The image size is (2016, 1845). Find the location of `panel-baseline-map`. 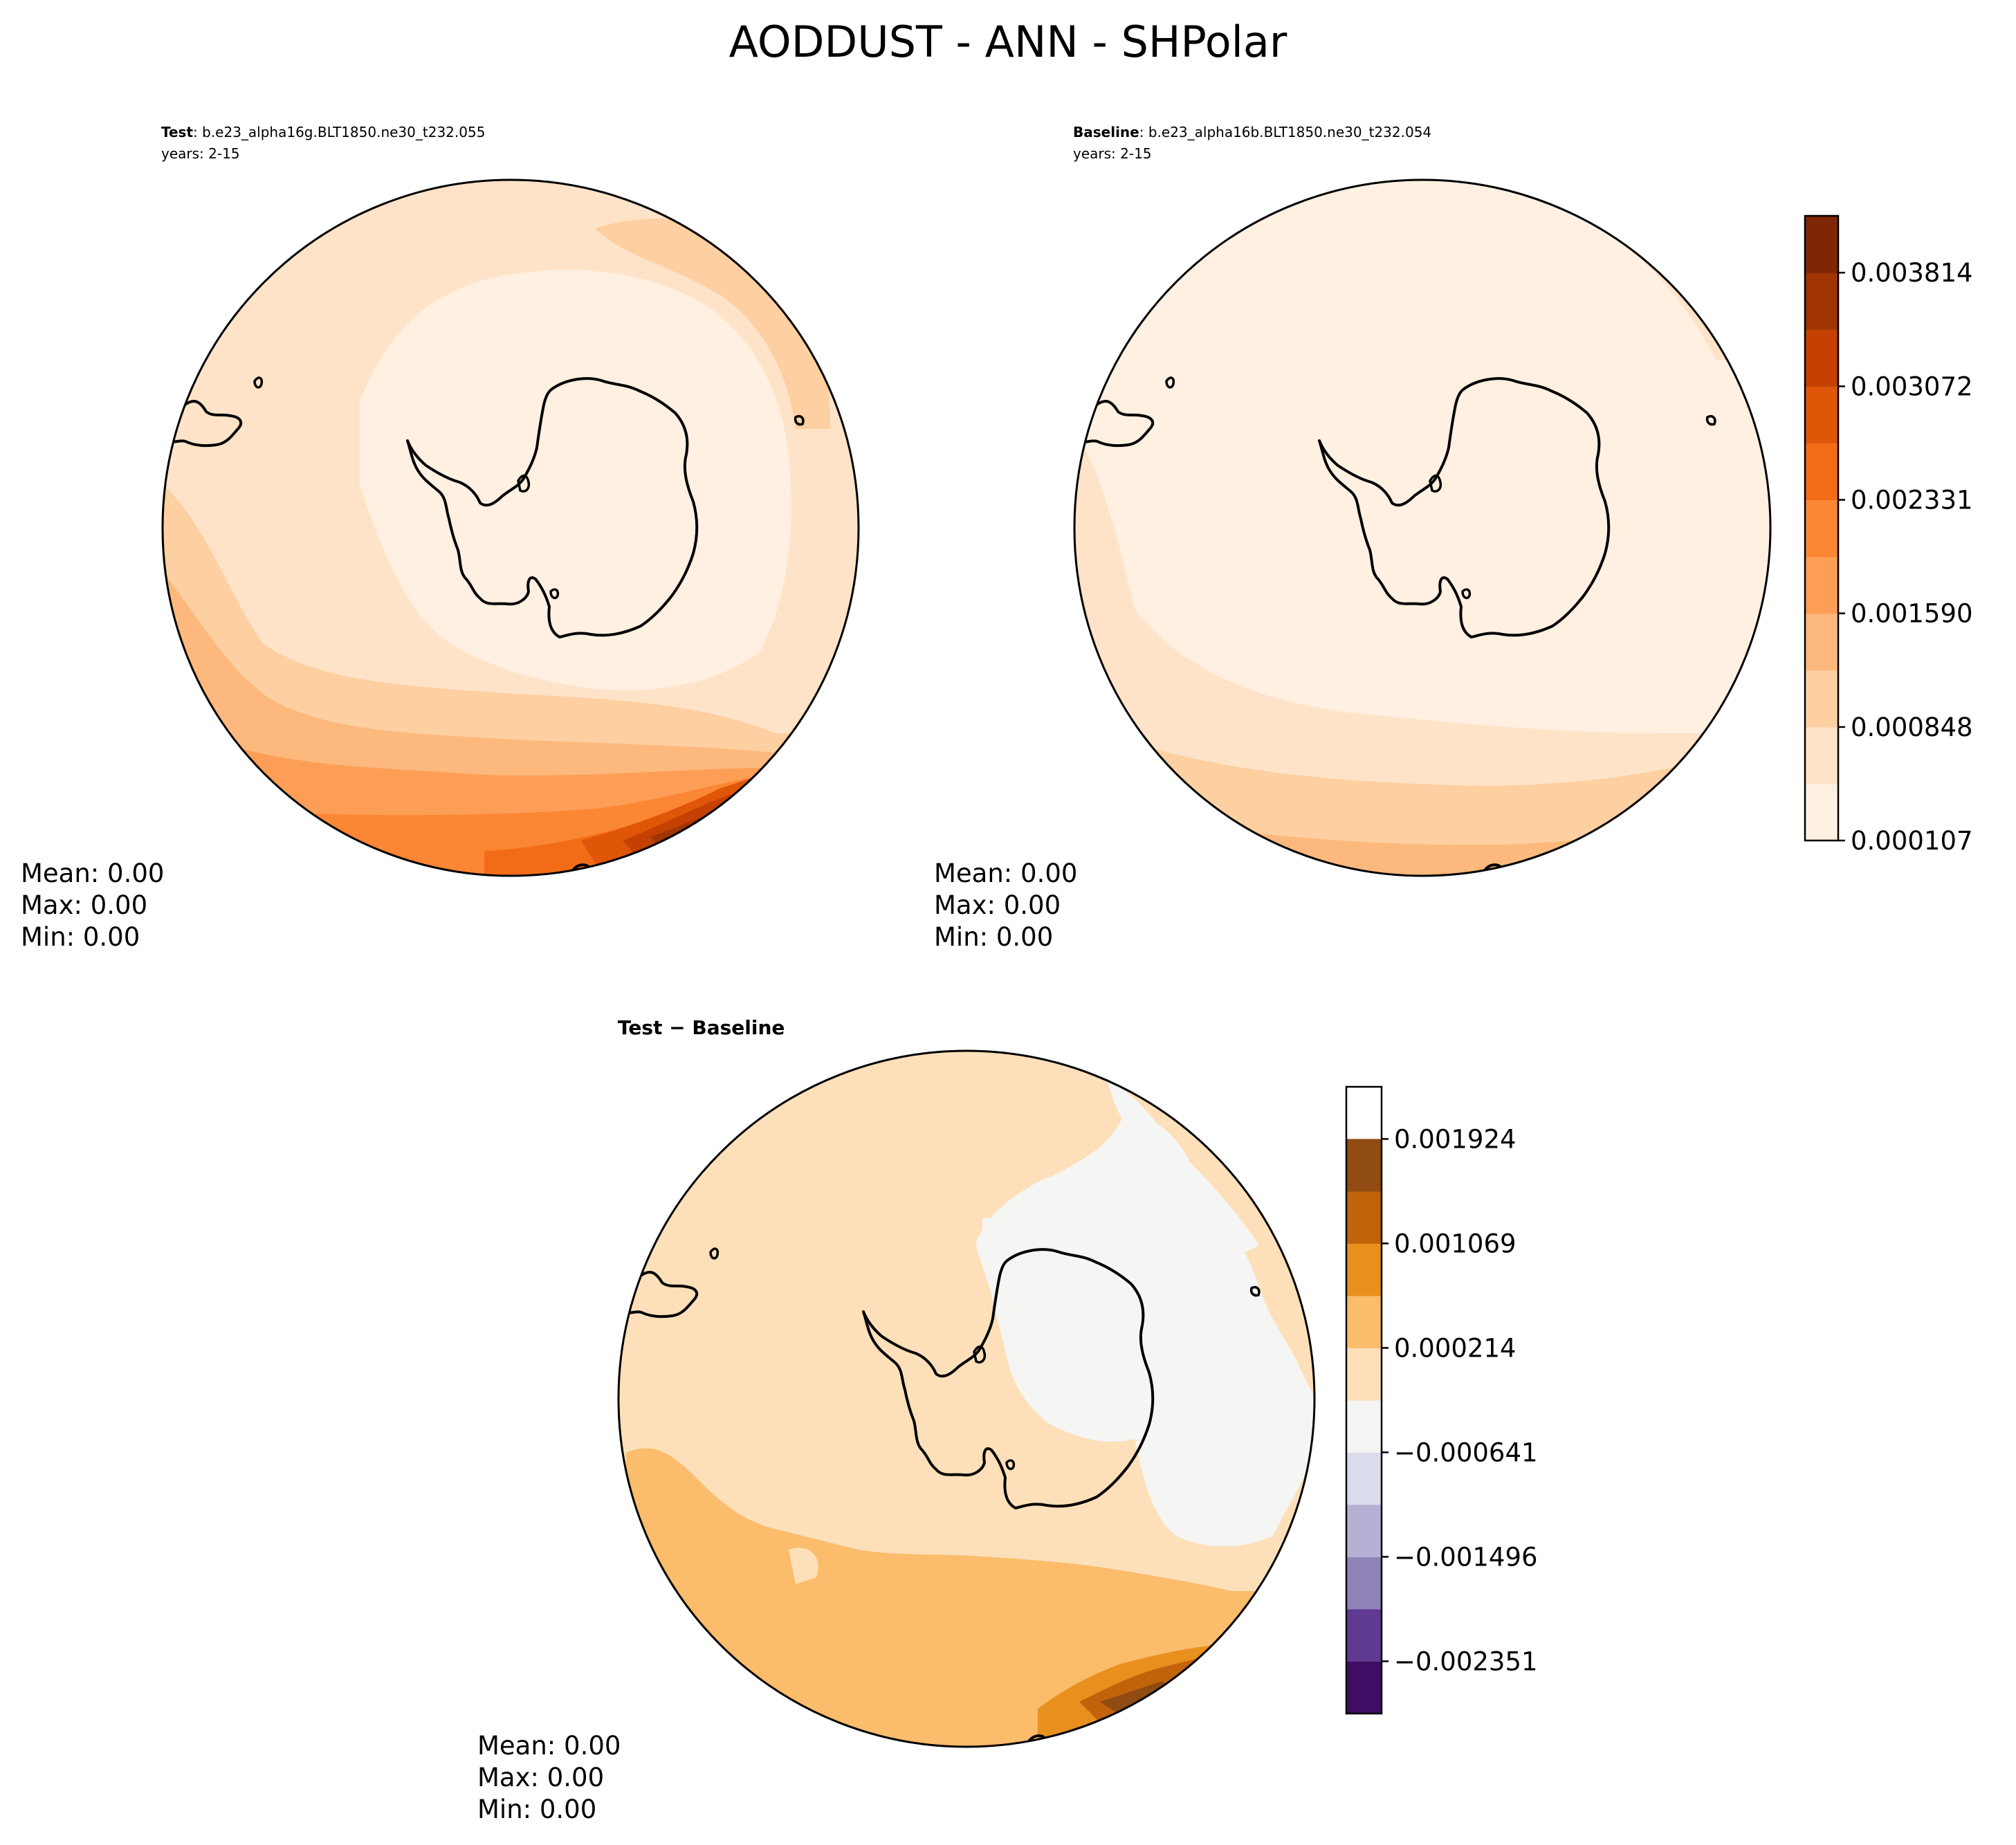

panel-baseline-map is located at coordinates (1422, 528).